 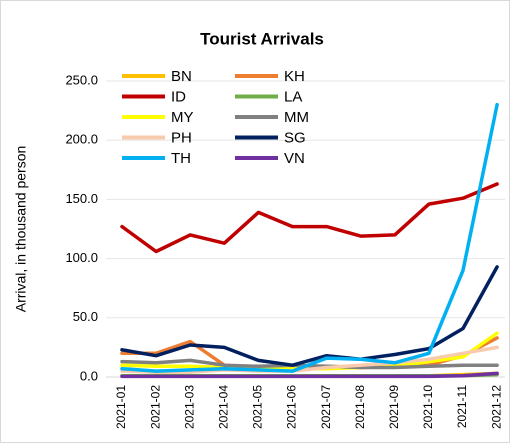 What do you see at coordinates (296, 117) in the screenshot?
I see `legend-label: MM` at bounding box center [296, 117].